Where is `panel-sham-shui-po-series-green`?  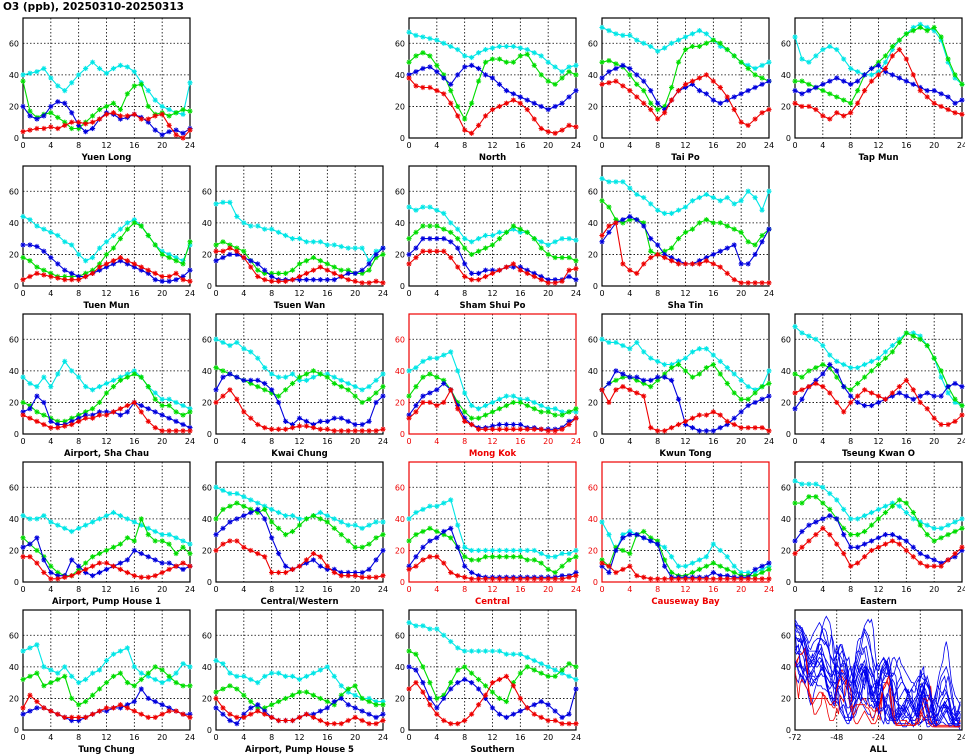
panel-sham-shui-po-series-green is located at coordinates (492, 243).